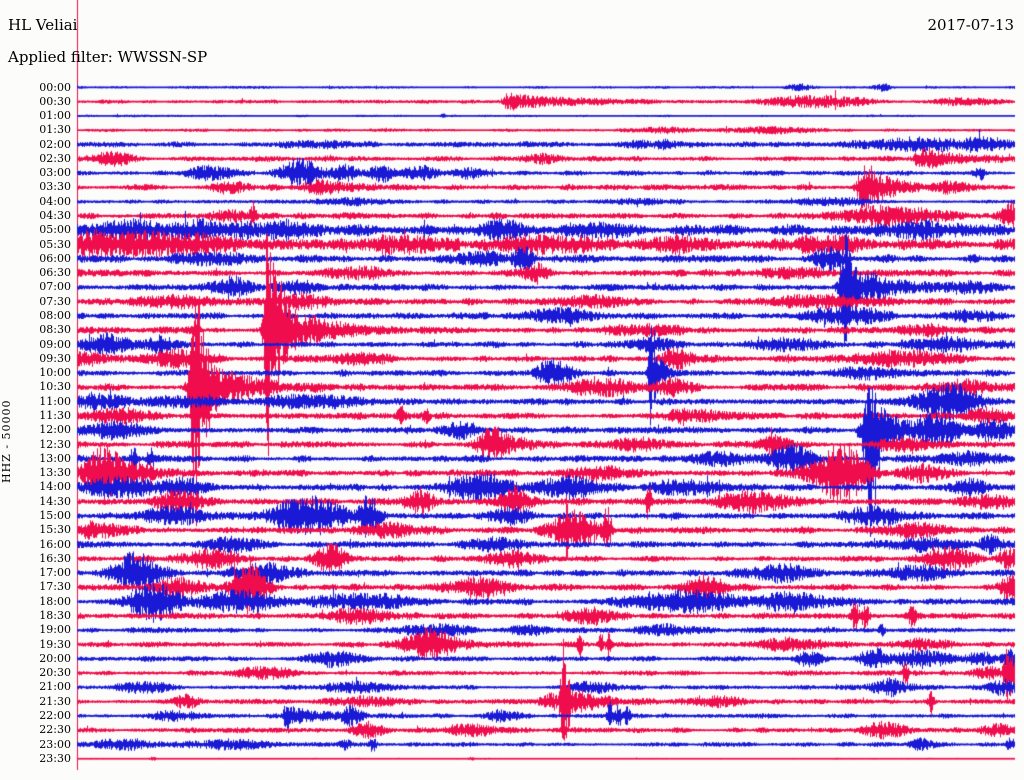  Describe the element at coordinates (55, 258) in the screenshot. I see `time-label: 06:00` at that location.